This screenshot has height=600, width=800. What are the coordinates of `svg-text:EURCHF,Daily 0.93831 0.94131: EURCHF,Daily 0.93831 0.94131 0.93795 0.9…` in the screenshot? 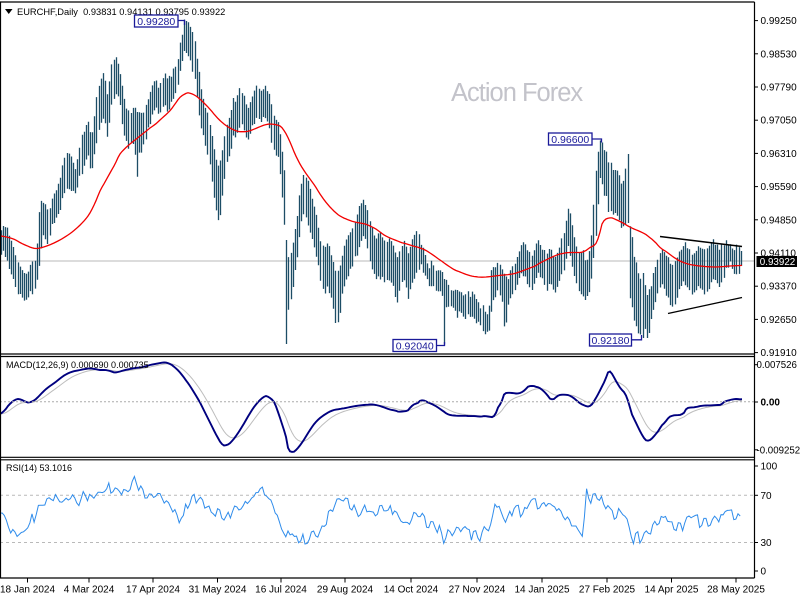 It's located at (121, 12).